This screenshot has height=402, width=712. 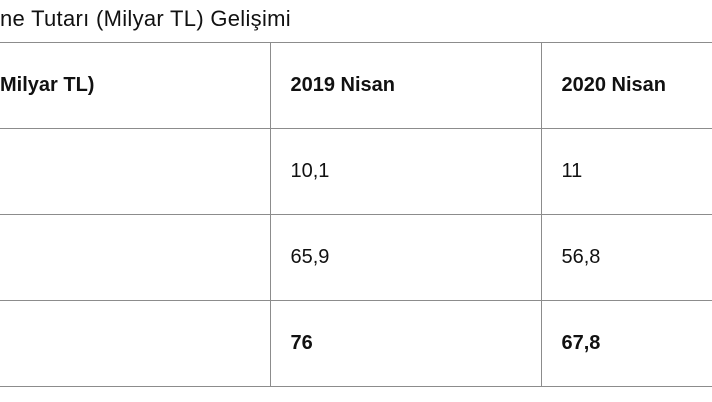 What do you see at coordinates (405, 85) in the screenshot?
I see `header-cell: 2019 Nisan` at bounding box center [405, 85].